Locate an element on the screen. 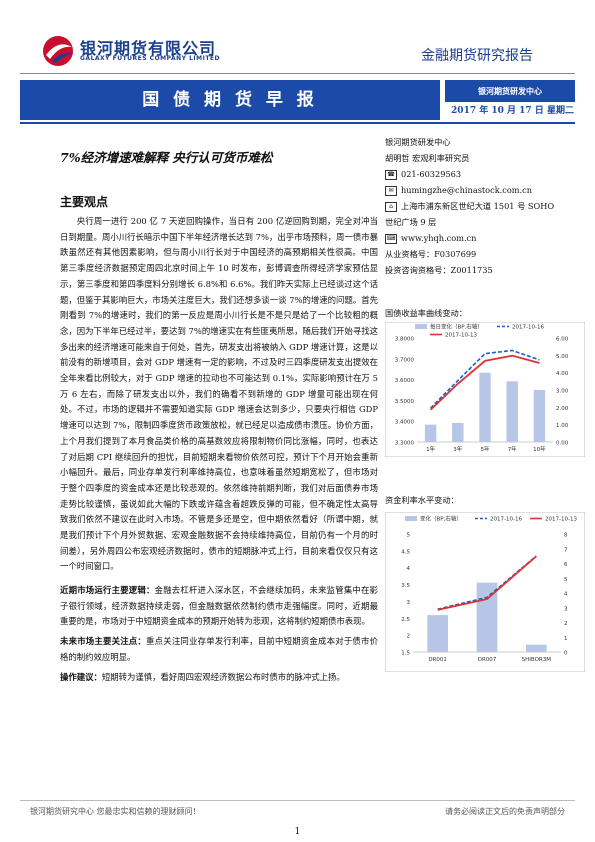 This screenshot has height=842, width=595. web-icon: ⌨ is located at coordinates (391, 239).